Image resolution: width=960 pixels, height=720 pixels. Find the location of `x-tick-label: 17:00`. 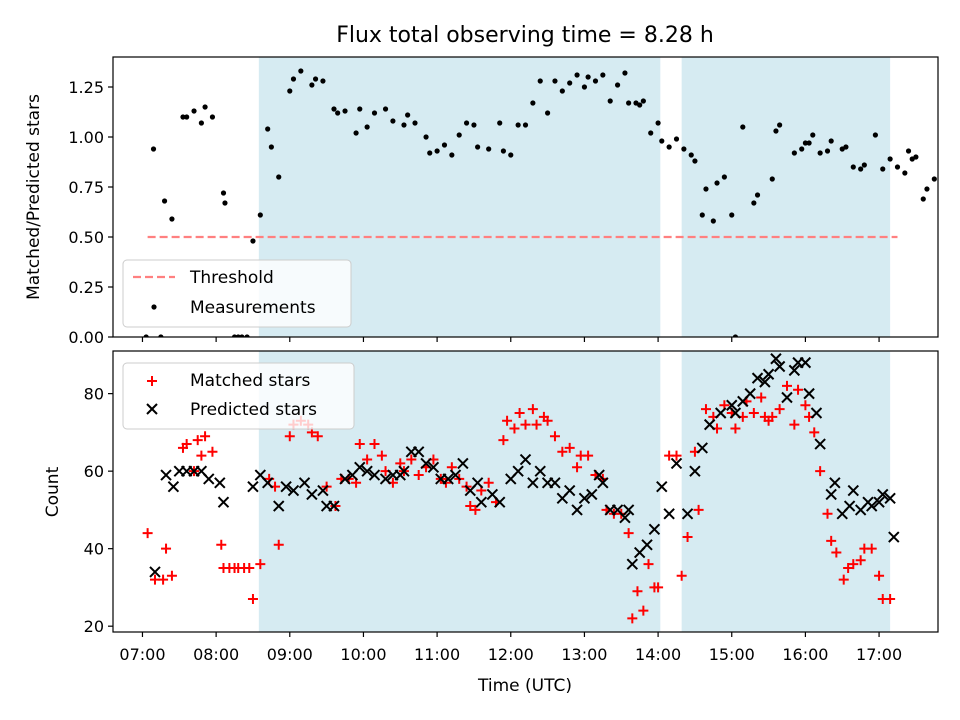

x-tick-label: 17:00 is located at coordinates (879, 654).